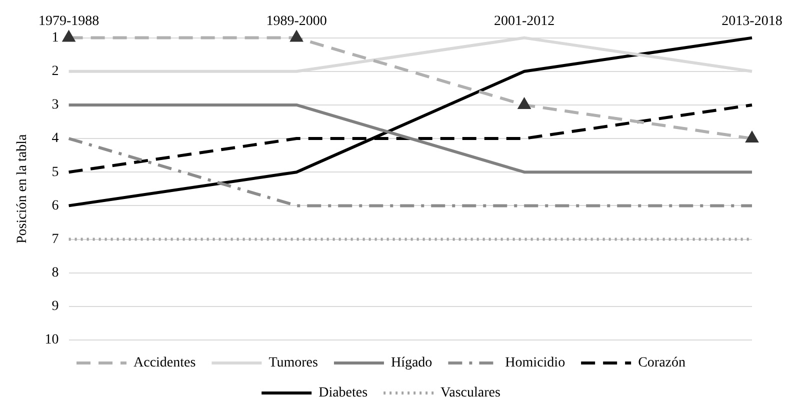  I want to click on x-tick-label: 1989-2000, so click(296, 22).